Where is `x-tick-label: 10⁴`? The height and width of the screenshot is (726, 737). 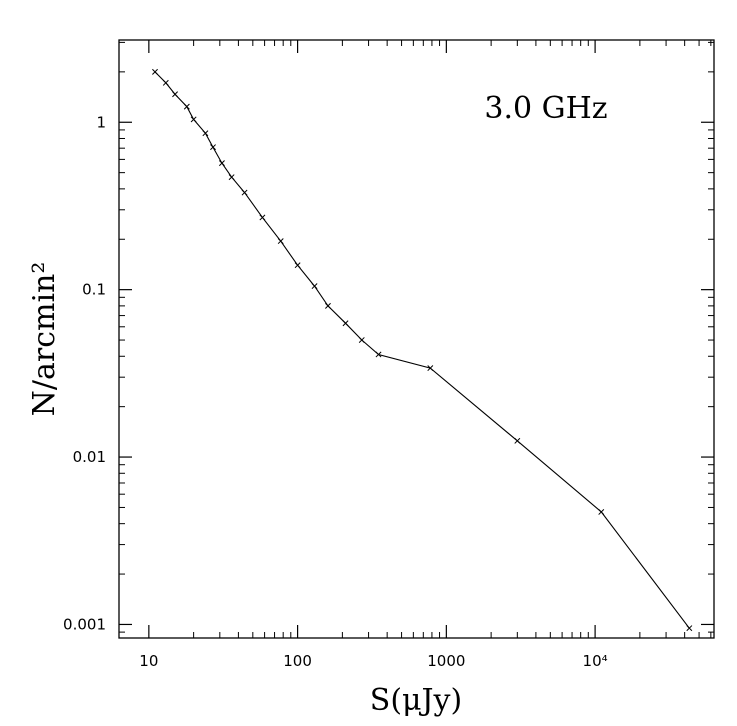 x-tick-label: 10⁴ is located at coordinates (595, 661).